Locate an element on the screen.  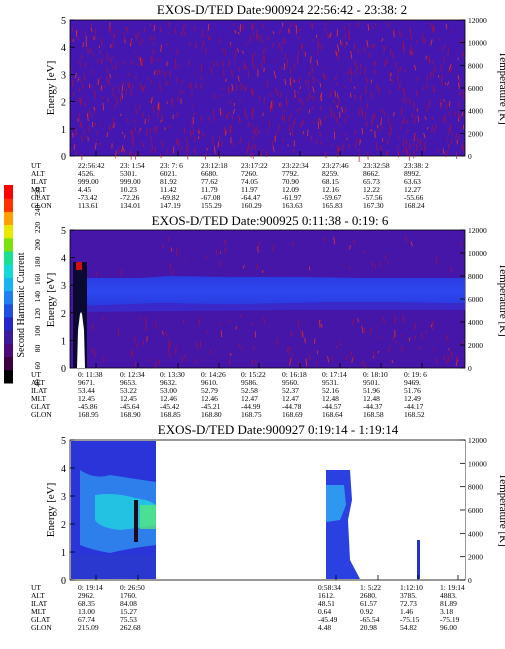
orbit-cell: 0: 15:22 is located at coordinates (253, 374).